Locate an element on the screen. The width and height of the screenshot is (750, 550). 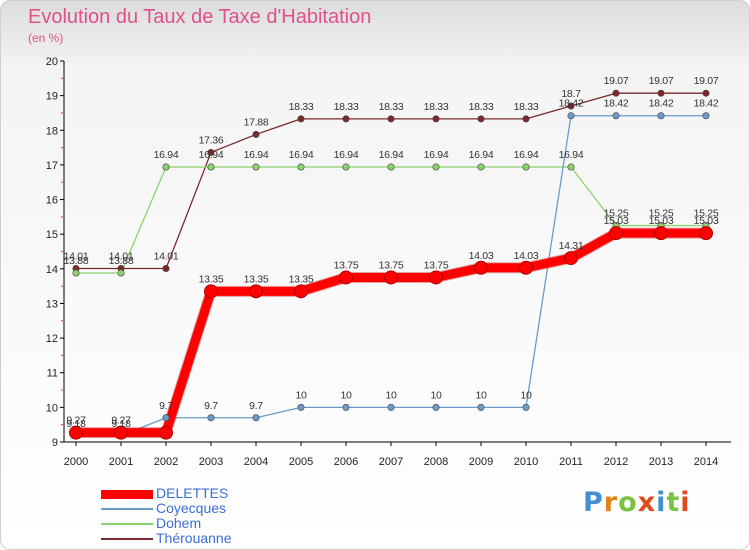
x-tick-label: 2006 is located at coordinates (346, 462).